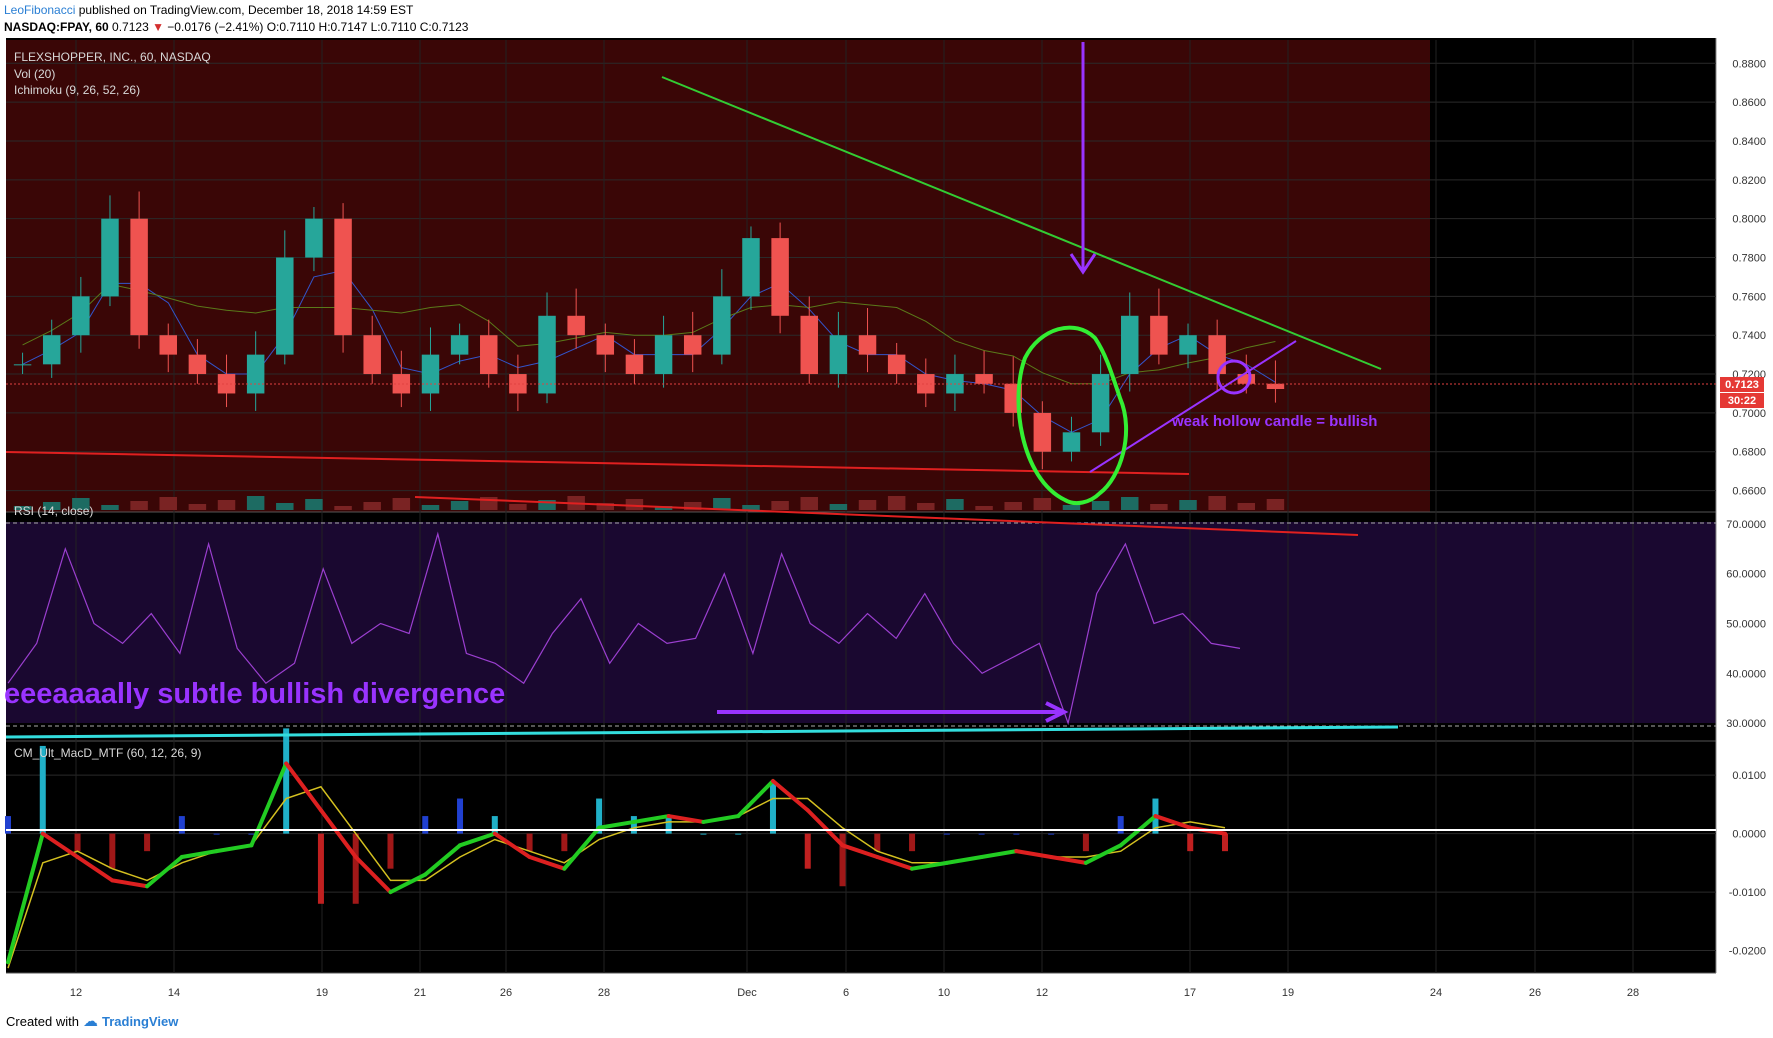  I want to click on x-tick-label: 28, so click(1633, 993).